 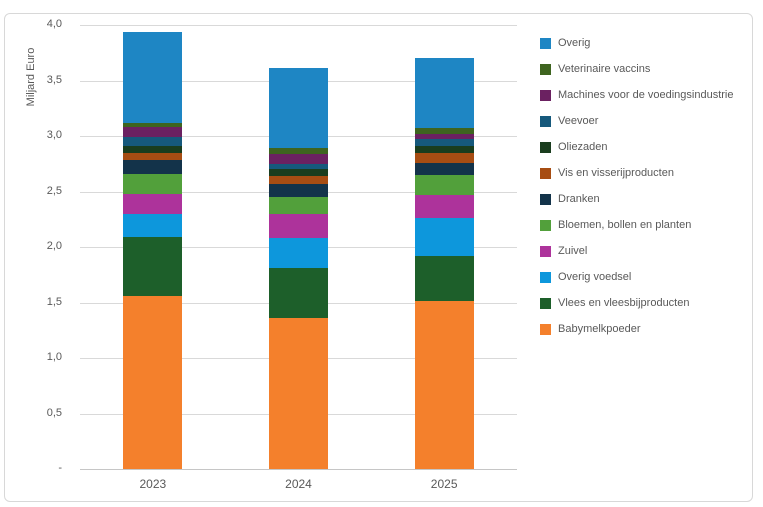 I want to click on legend-label: Veterinaire vaccins, so click(x=604, y=69).